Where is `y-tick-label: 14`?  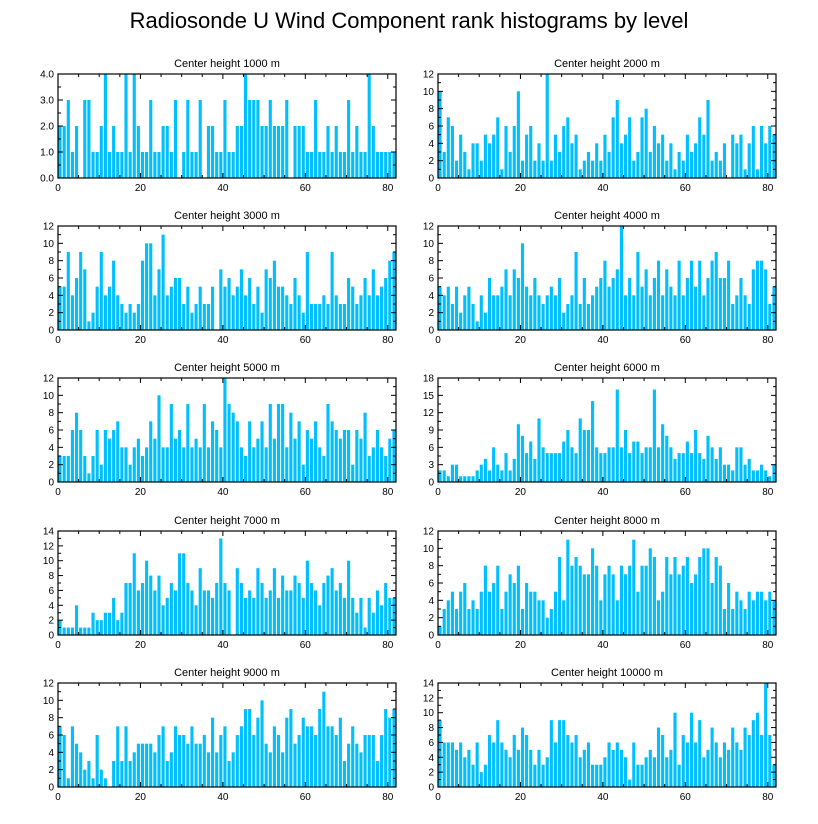 y-tick-label: 14 is located at coordinates (429, 684).